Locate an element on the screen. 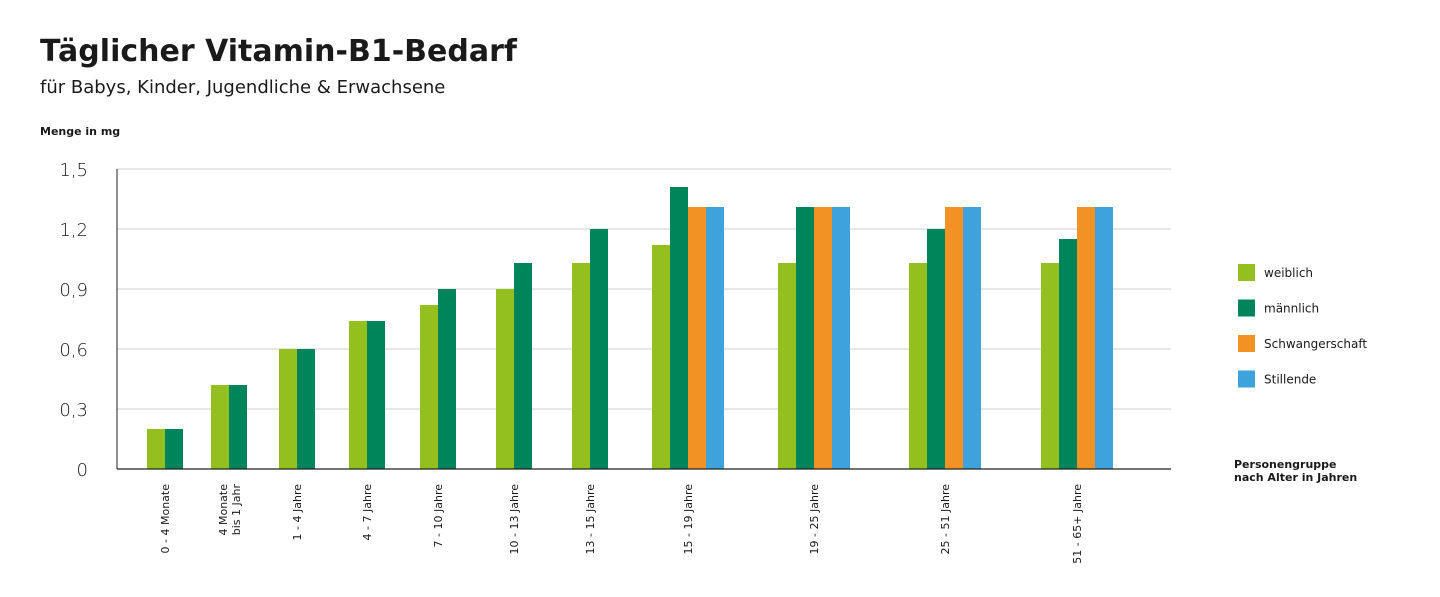  x-tick-label: 13 - 15 Jahre is located at coordinates (590, 519).